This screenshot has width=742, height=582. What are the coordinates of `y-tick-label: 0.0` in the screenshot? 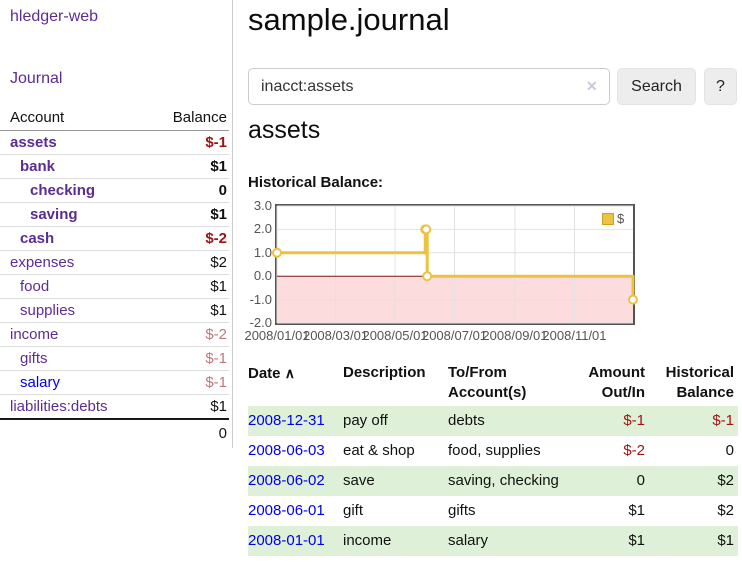 It's located at (262, 276).